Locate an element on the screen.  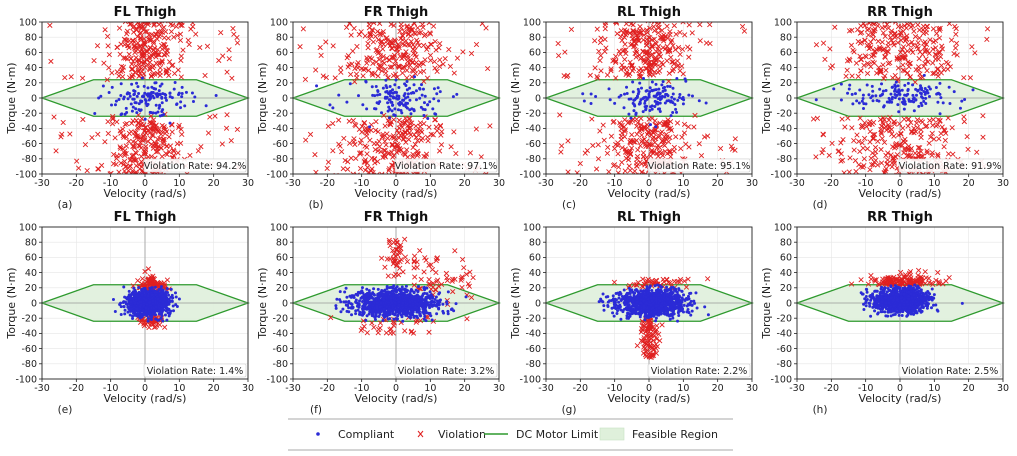
x-axis-label: Velocity (rad/s) is located at coordinates (649, 193).